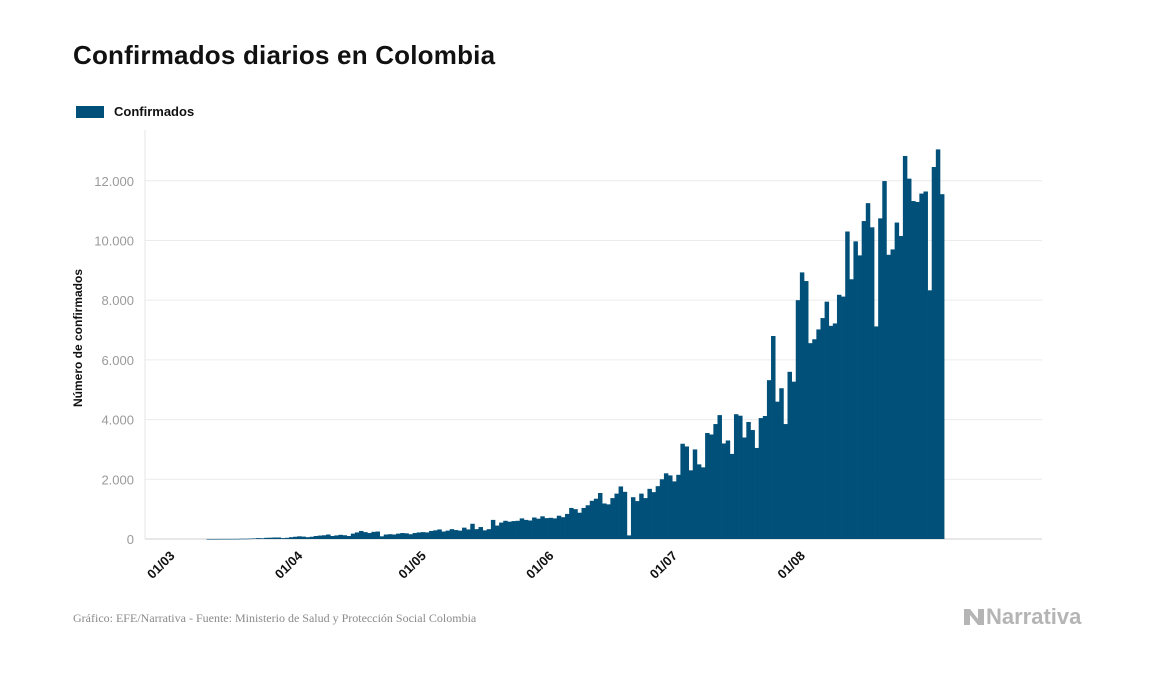  Describe the element at coordinates (476, 564) in the screenshot. I see `x-axis-ticks: 01/03 01/04 01/05 01/06 01/07 01/08` at that location.